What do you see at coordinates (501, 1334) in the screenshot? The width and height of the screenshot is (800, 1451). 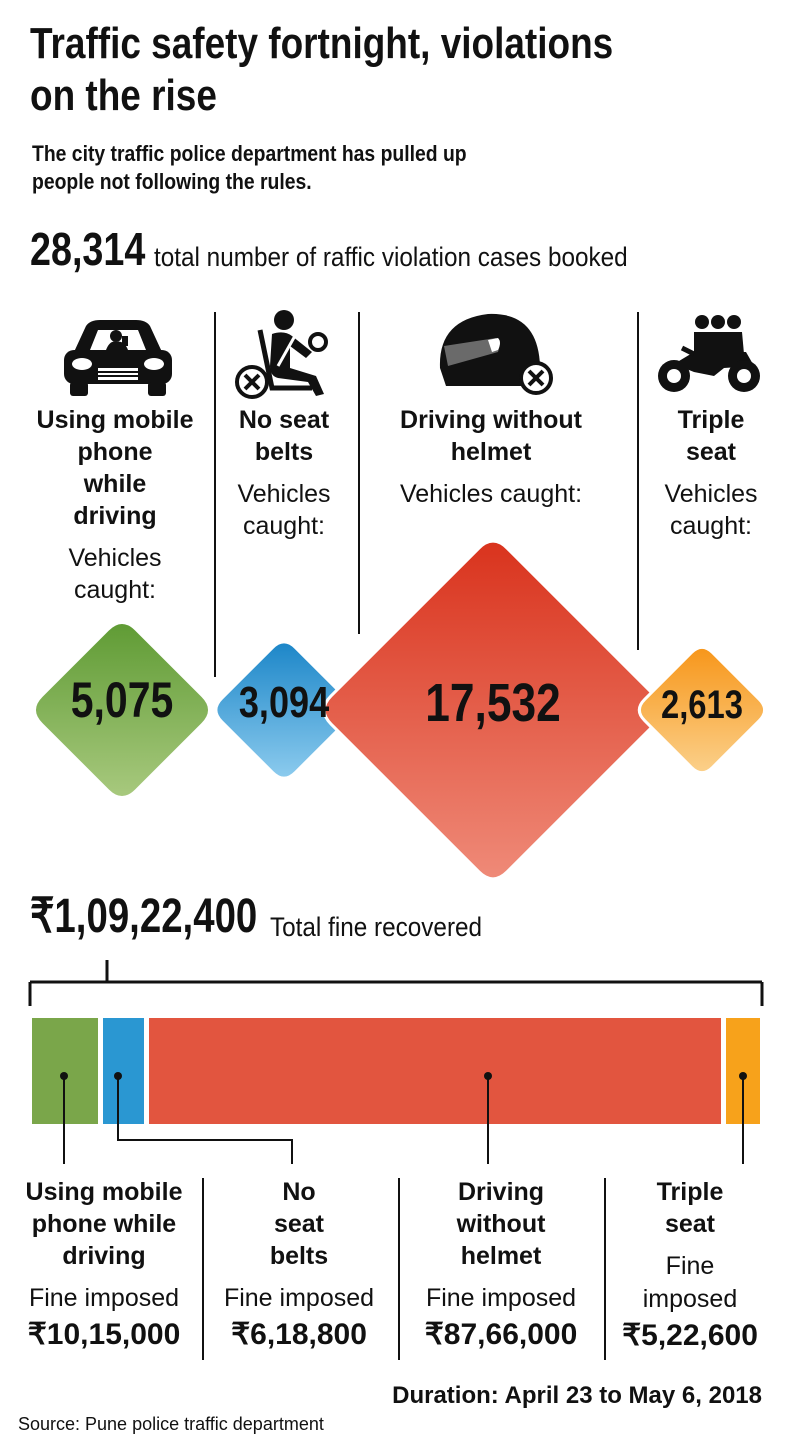 I see `fine-amount: ₹87,66,000` at bounding box center [501, 1334].